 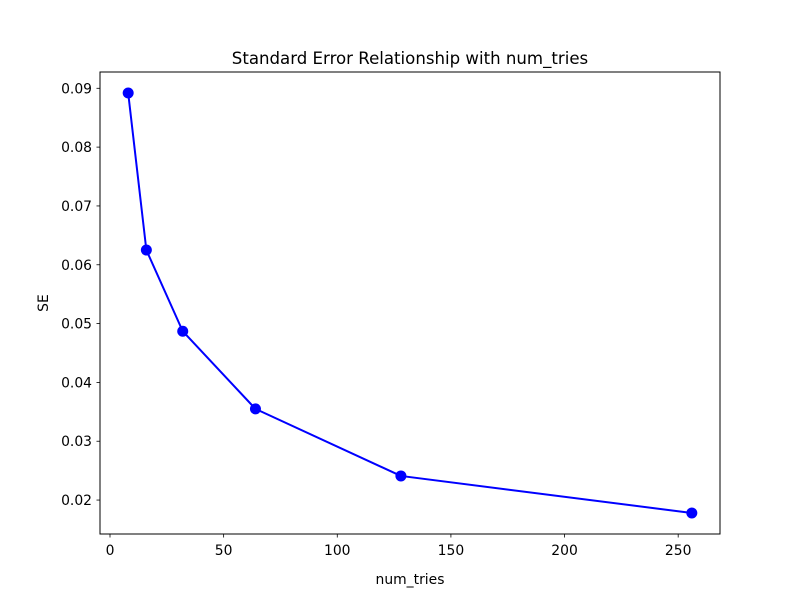 I want to click on y-tick-label: 0.04, so click(x=76, y=383).